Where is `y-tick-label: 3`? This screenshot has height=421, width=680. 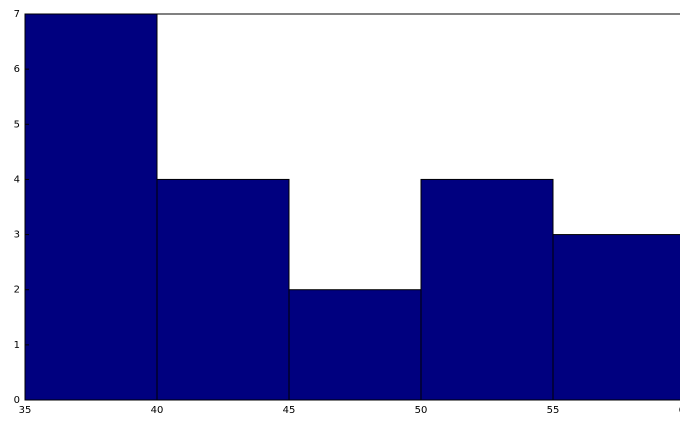
y-tick-label: 3 is located at coordinates (17, 235).